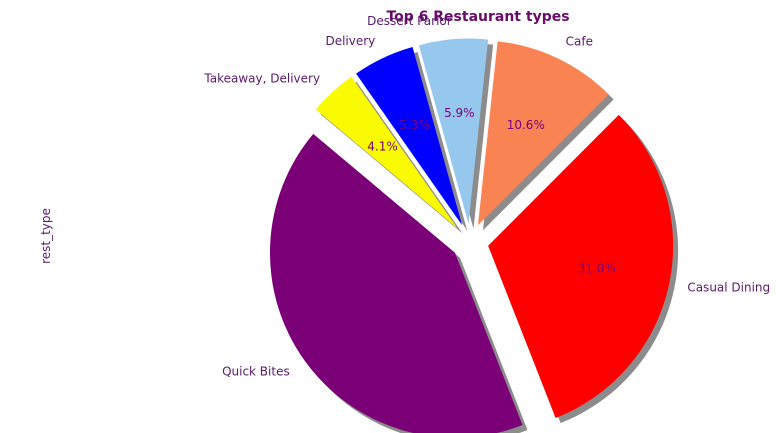 Image resolution: width=776 pixels, height=433 pixels. Describe the element at coordinates (579, 42) in the screenshot. I see `slice-label-cafe: Cafe` at that location.